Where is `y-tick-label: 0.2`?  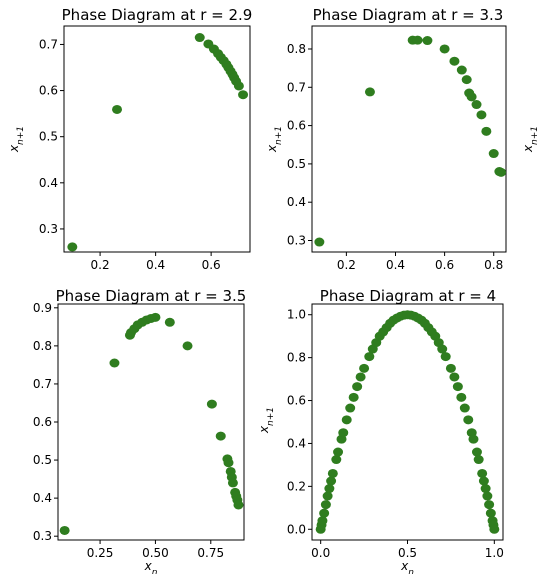 y-tick-label: 0.2 is located at coordinates (296, 486).